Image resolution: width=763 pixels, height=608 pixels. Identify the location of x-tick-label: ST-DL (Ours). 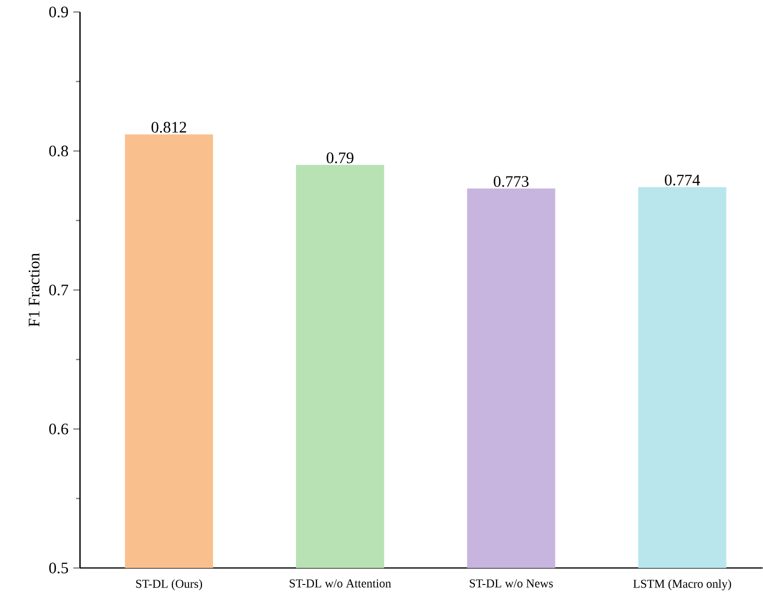
(169, 584).